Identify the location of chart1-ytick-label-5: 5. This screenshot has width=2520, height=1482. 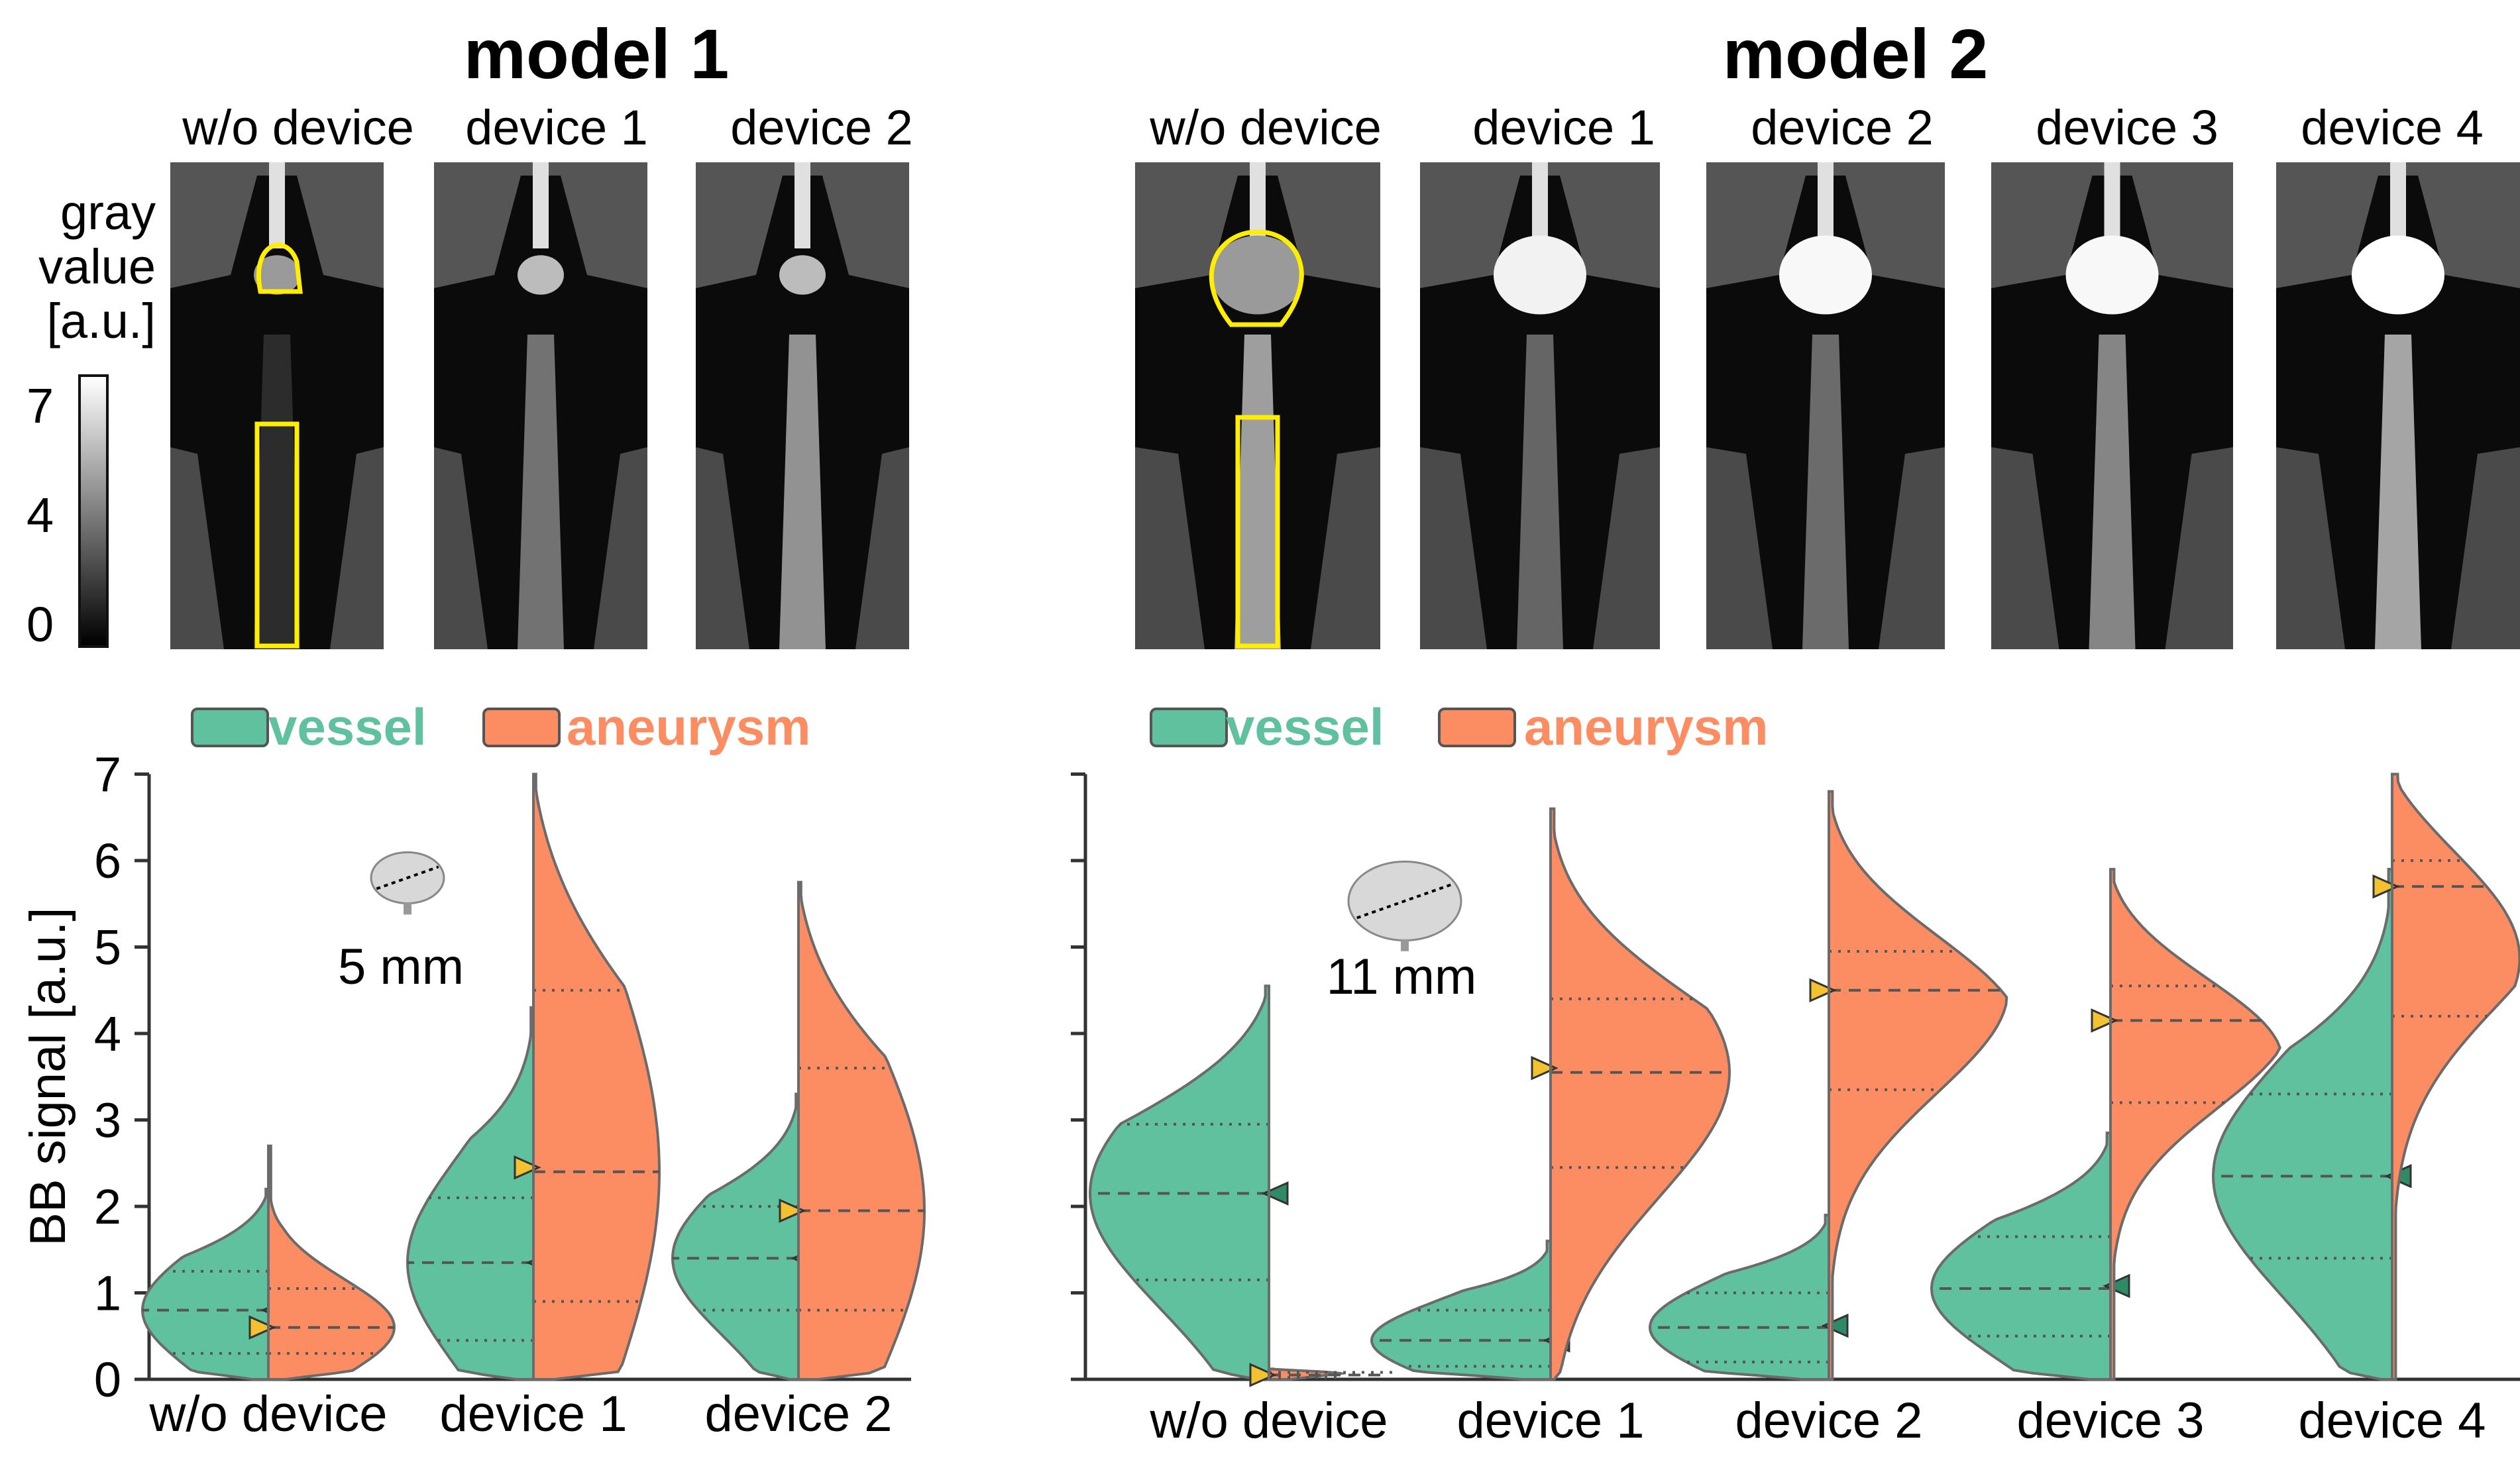
(107, 948).